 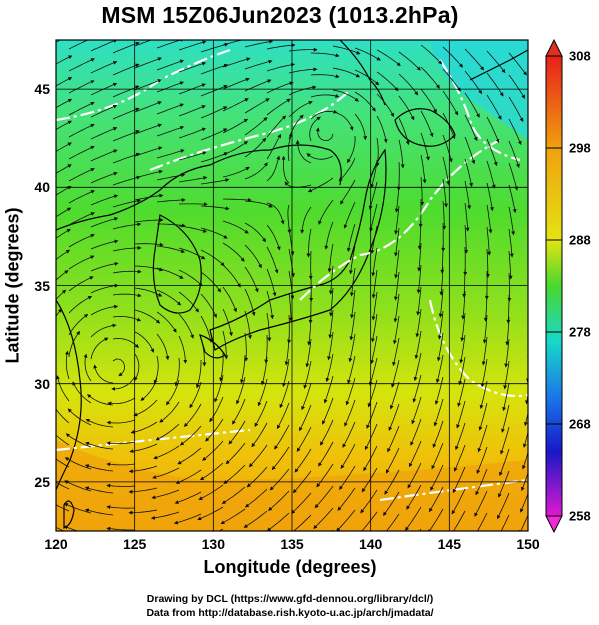 What do you see at coordinates (528, 544) in the screenshot?
I see `x-tick-label: 150` at bounding box center [528, 544].